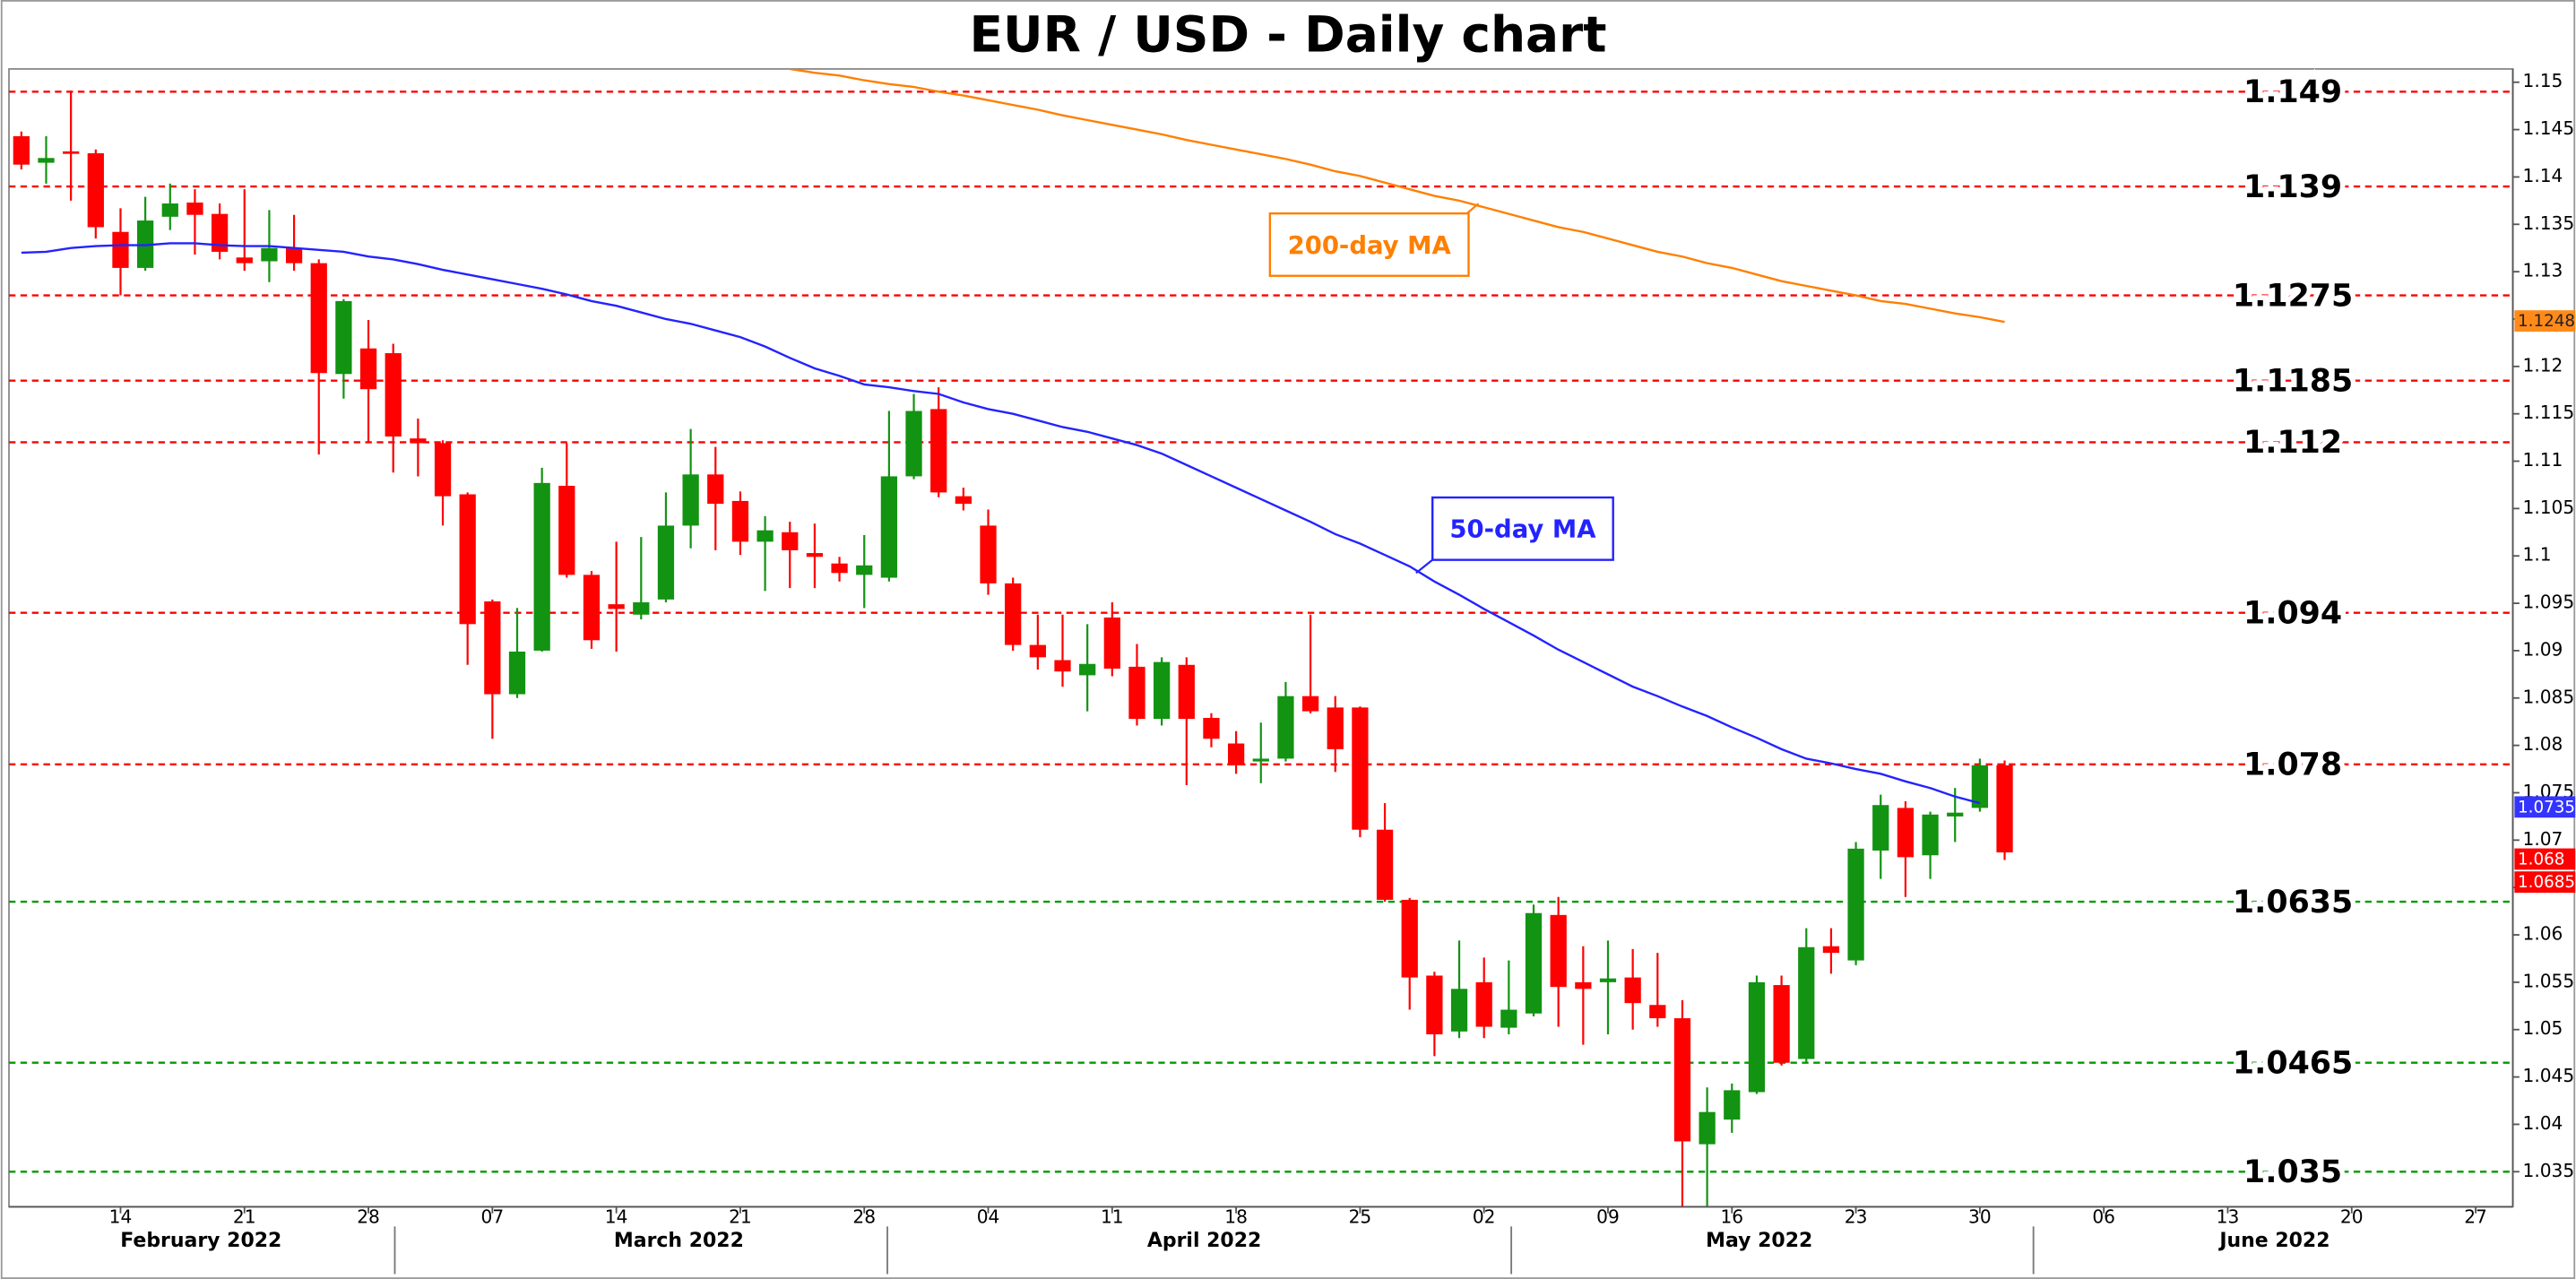 The width and height of the screenshot is (2576, 1279). Describe the element at coordinates (2546, 882) in the screenshot. I see `price-tag-label: 1.0685` at that location.